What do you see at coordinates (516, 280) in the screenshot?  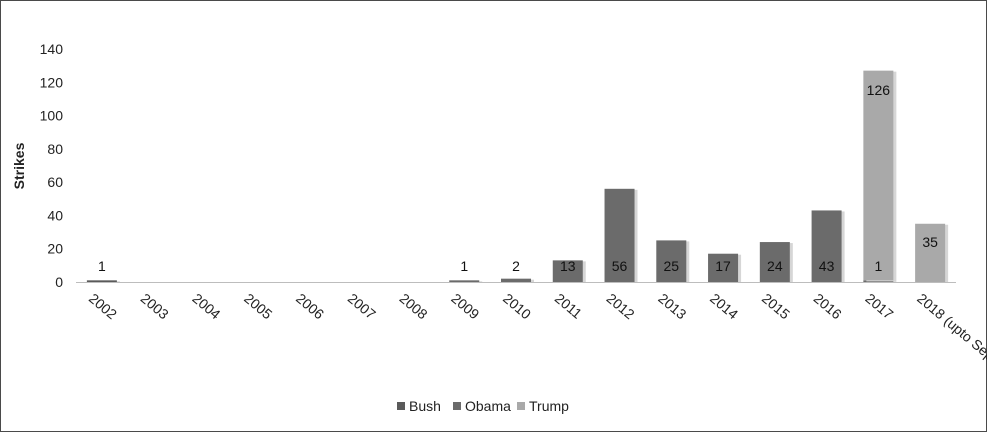 I see `bar-obama-2010` at bounding box center [516, 280].